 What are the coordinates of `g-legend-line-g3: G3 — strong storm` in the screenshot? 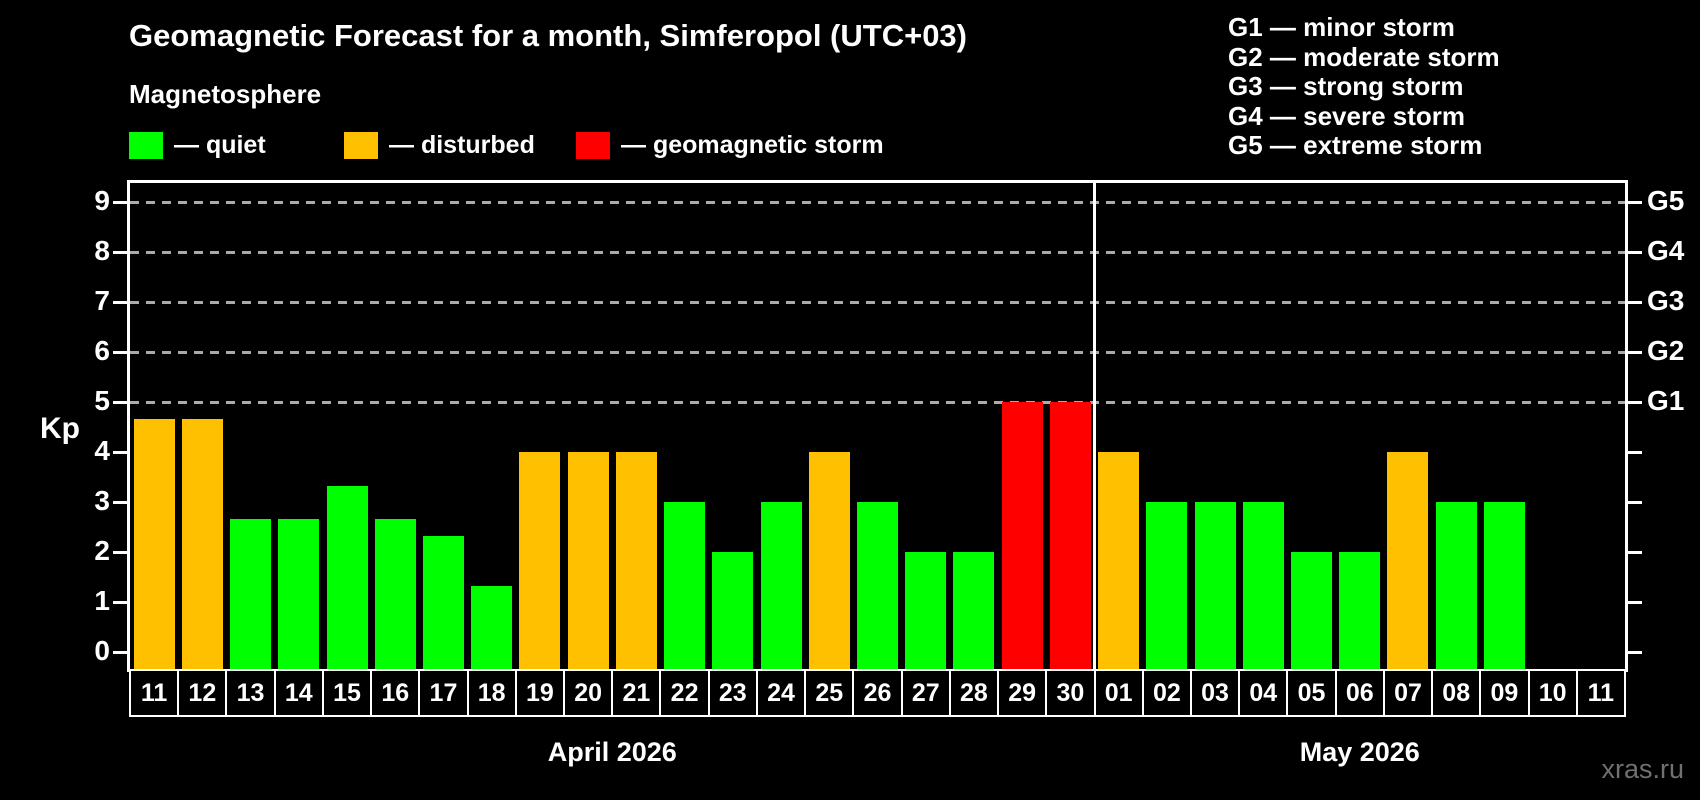 It's located at (1346, 86).